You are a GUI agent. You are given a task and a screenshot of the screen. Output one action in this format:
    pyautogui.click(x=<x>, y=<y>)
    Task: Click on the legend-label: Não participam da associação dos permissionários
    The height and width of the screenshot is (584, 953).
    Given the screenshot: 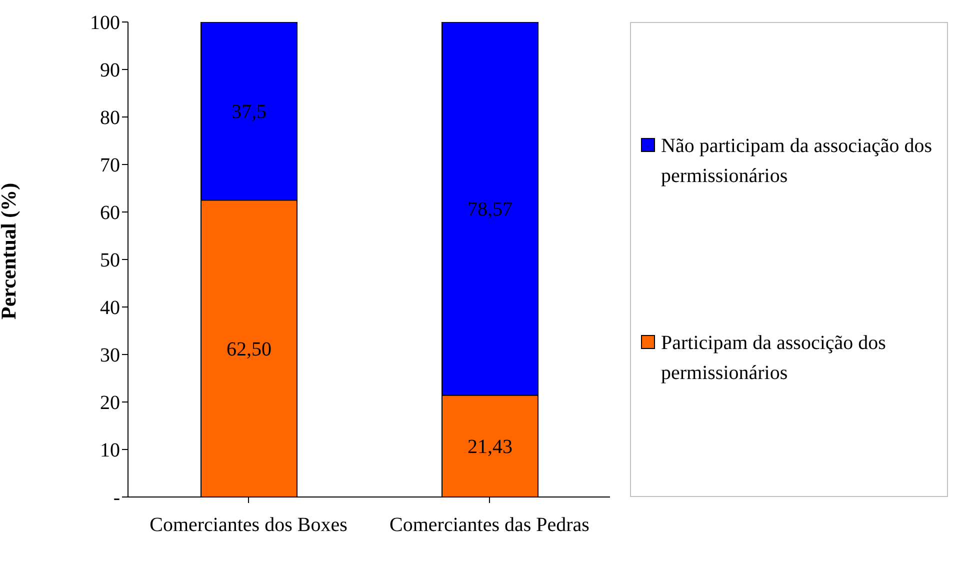 What is the action you would take?
    pyautogui.click(x=797, y=162)
    